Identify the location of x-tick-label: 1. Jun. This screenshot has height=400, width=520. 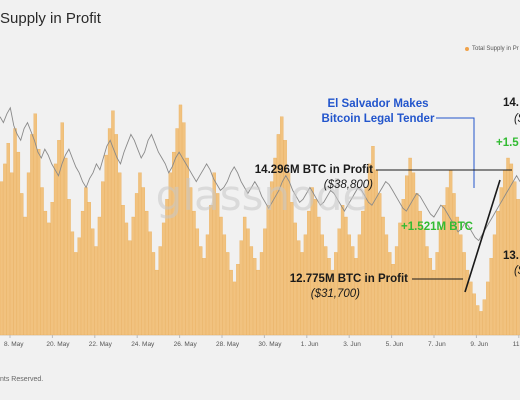
(310, 344).